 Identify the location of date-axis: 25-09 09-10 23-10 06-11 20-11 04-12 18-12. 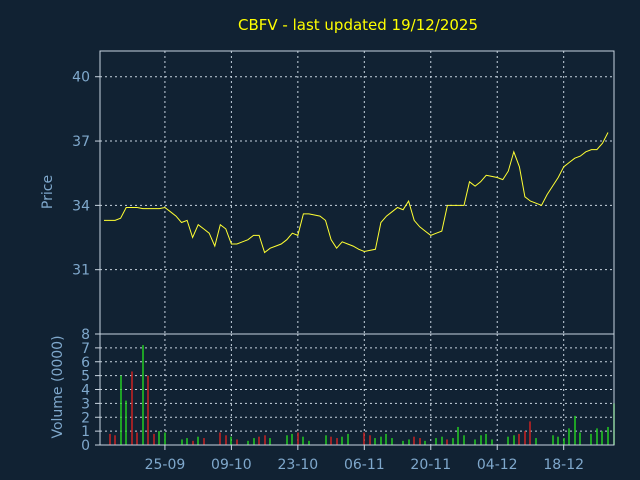
(364, 459).